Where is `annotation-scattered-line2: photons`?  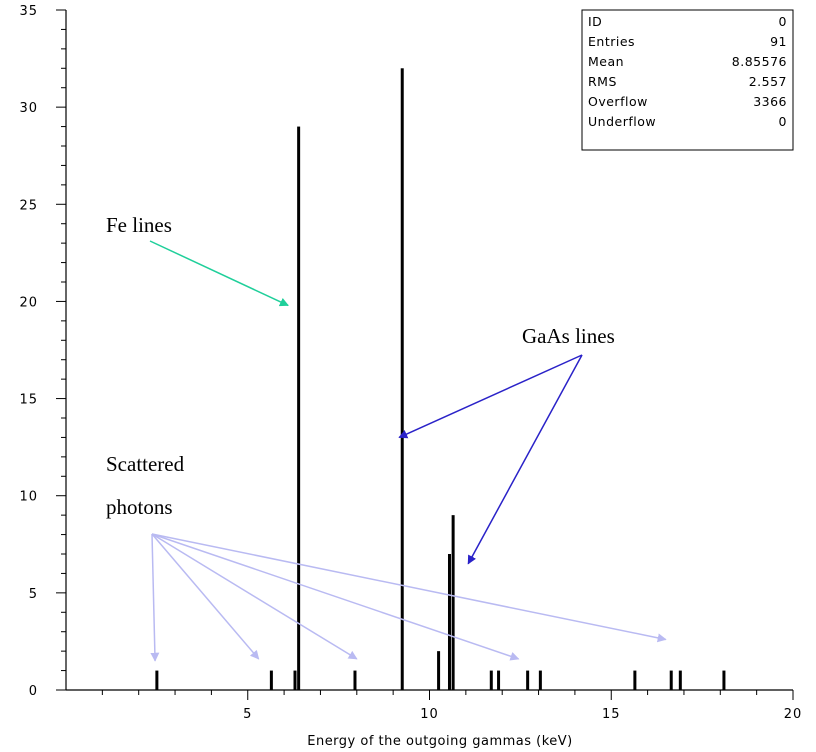
annotation-scattered-line2: photons is located at coordinates (139, 507).